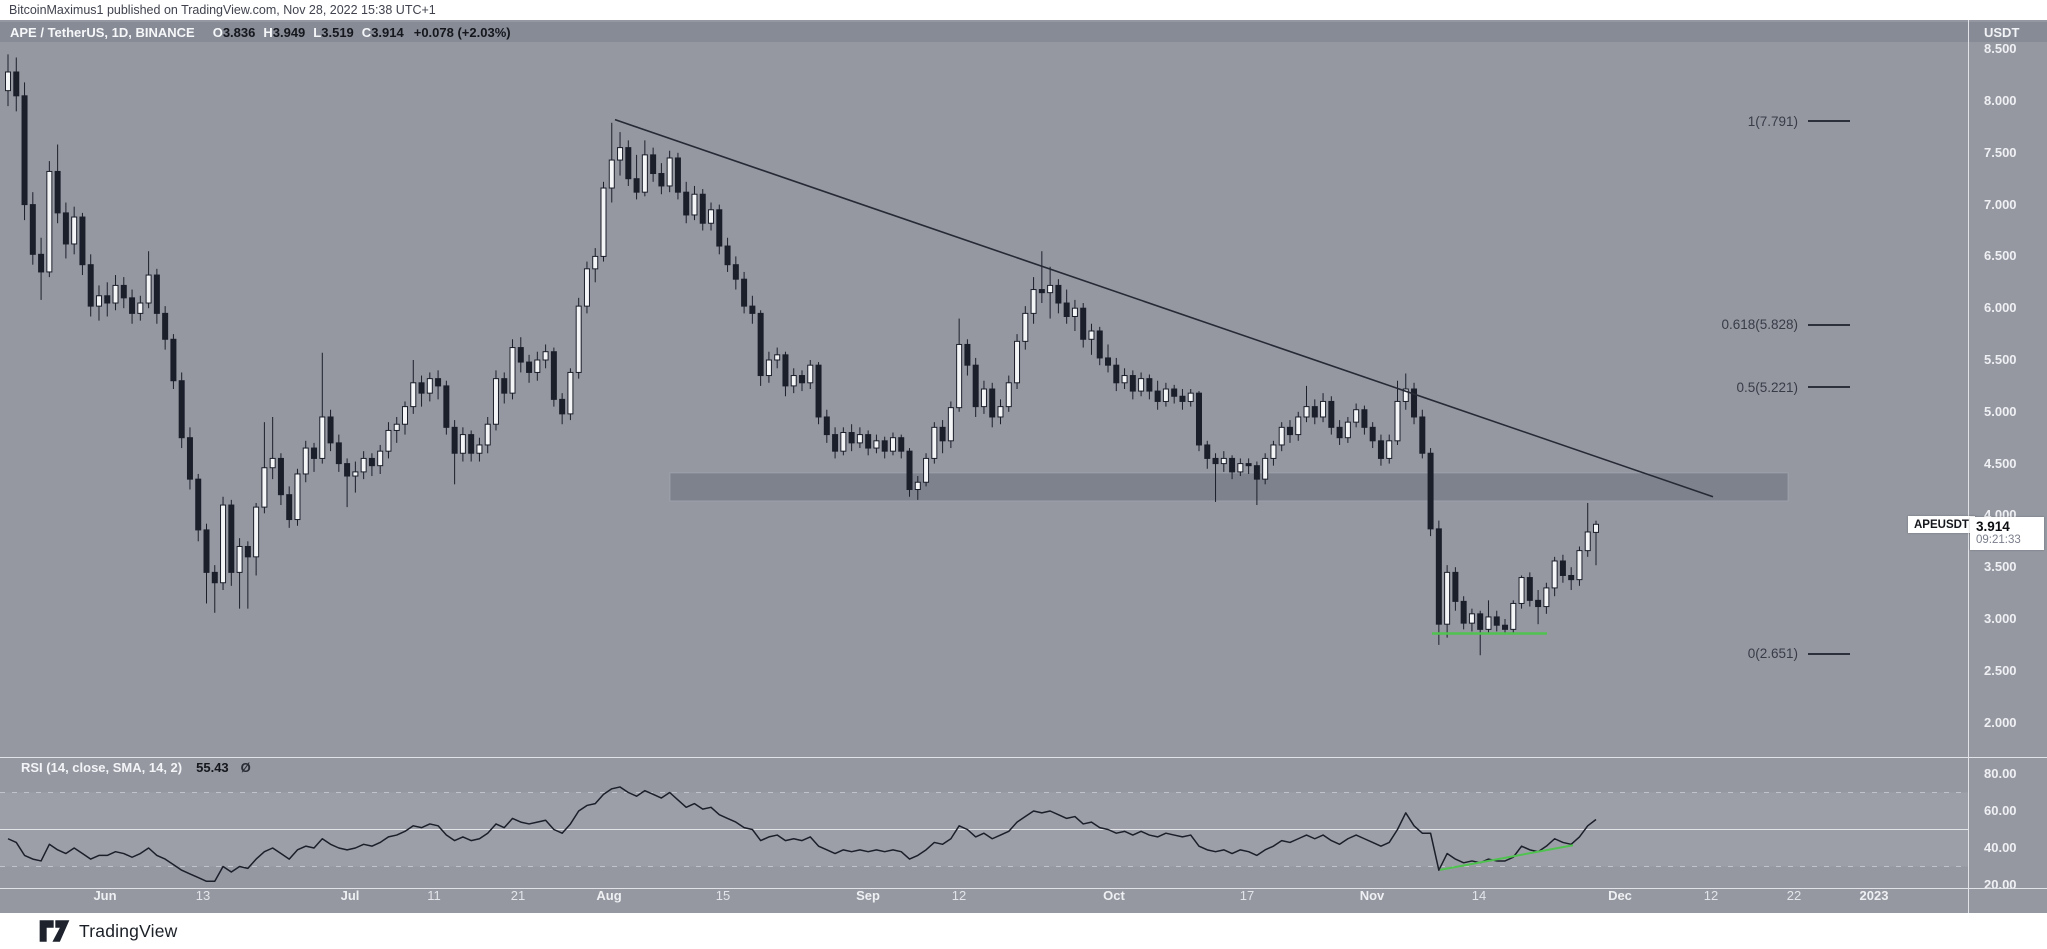 The image size is (2047, 949). Describe the element at coordinates (1772, 121) in the screenshot. I see `fib-level-label: 1(7.791)` at that location.